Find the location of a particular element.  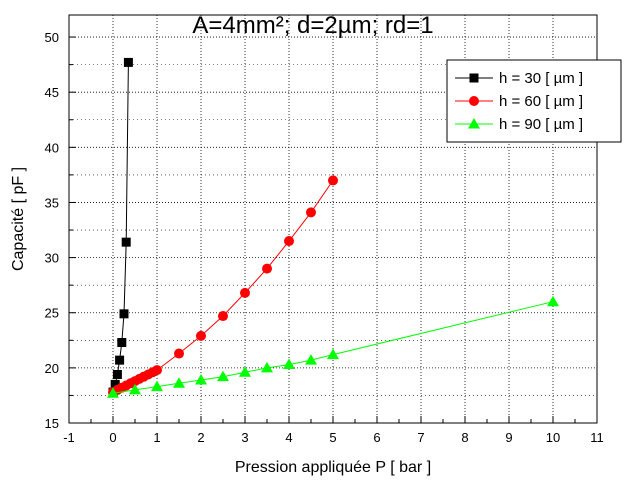

x-axis-label: Pression appliquée P [ bar ] is located at coordinates (333, 467).